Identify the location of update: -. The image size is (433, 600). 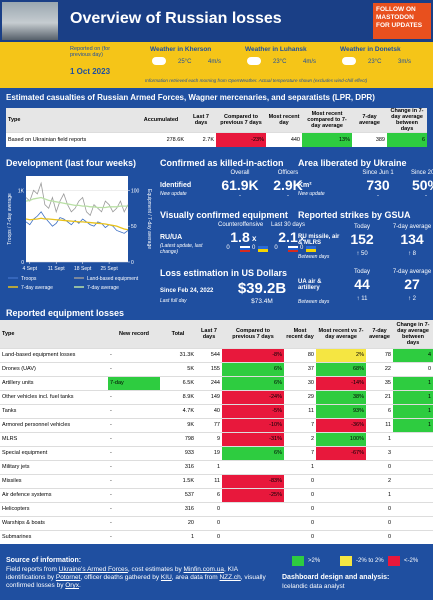
(426, 196).